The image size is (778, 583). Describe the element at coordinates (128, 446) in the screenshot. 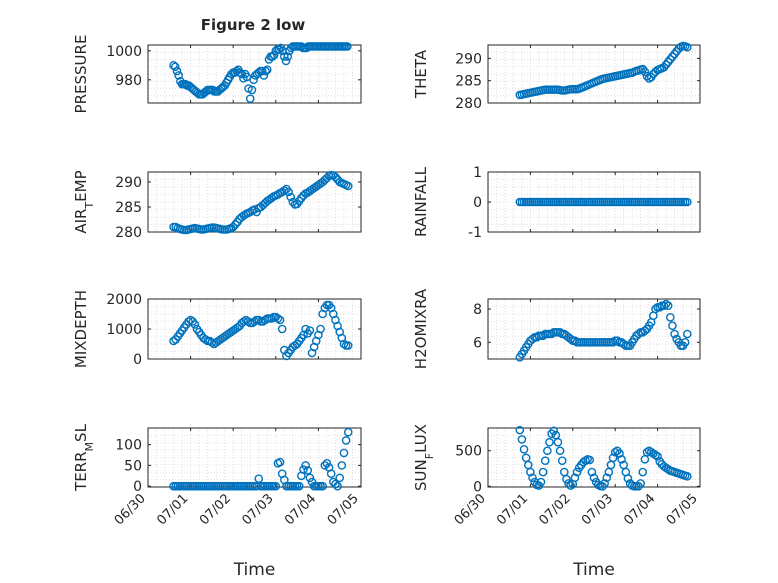

I see `y-tick-label: 100` at that location.